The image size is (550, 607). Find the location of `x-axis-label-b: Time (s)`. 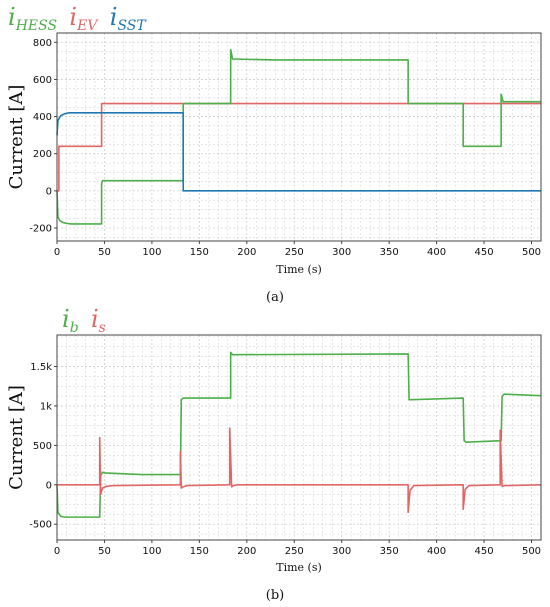

x-axis-label-b: Time (s) is located at coordinates (299, 567).